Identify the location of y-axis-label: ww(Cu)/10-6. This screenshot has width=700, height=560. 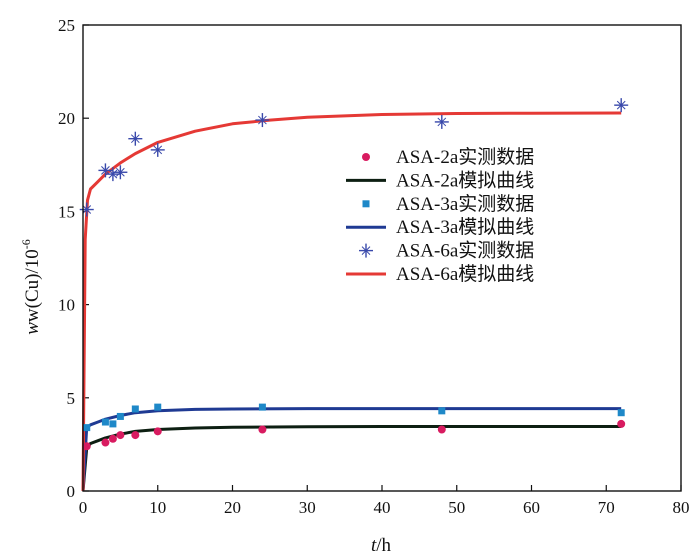
(31, 287).